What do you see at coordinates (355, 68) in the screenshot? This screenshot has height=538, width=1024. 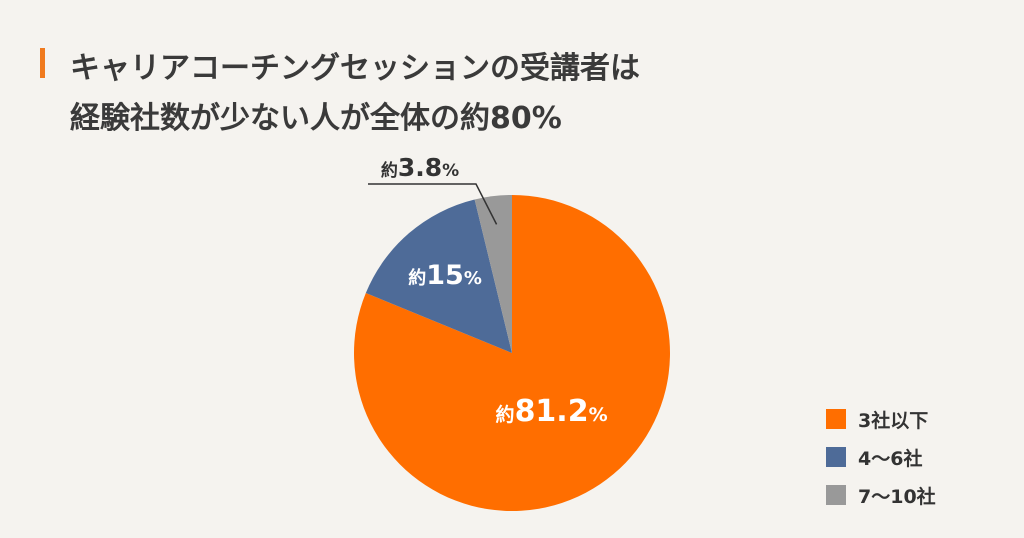 I see `title-line-1: キャリアコーチングセッションの受講者は` at bounding box center [355, 68].